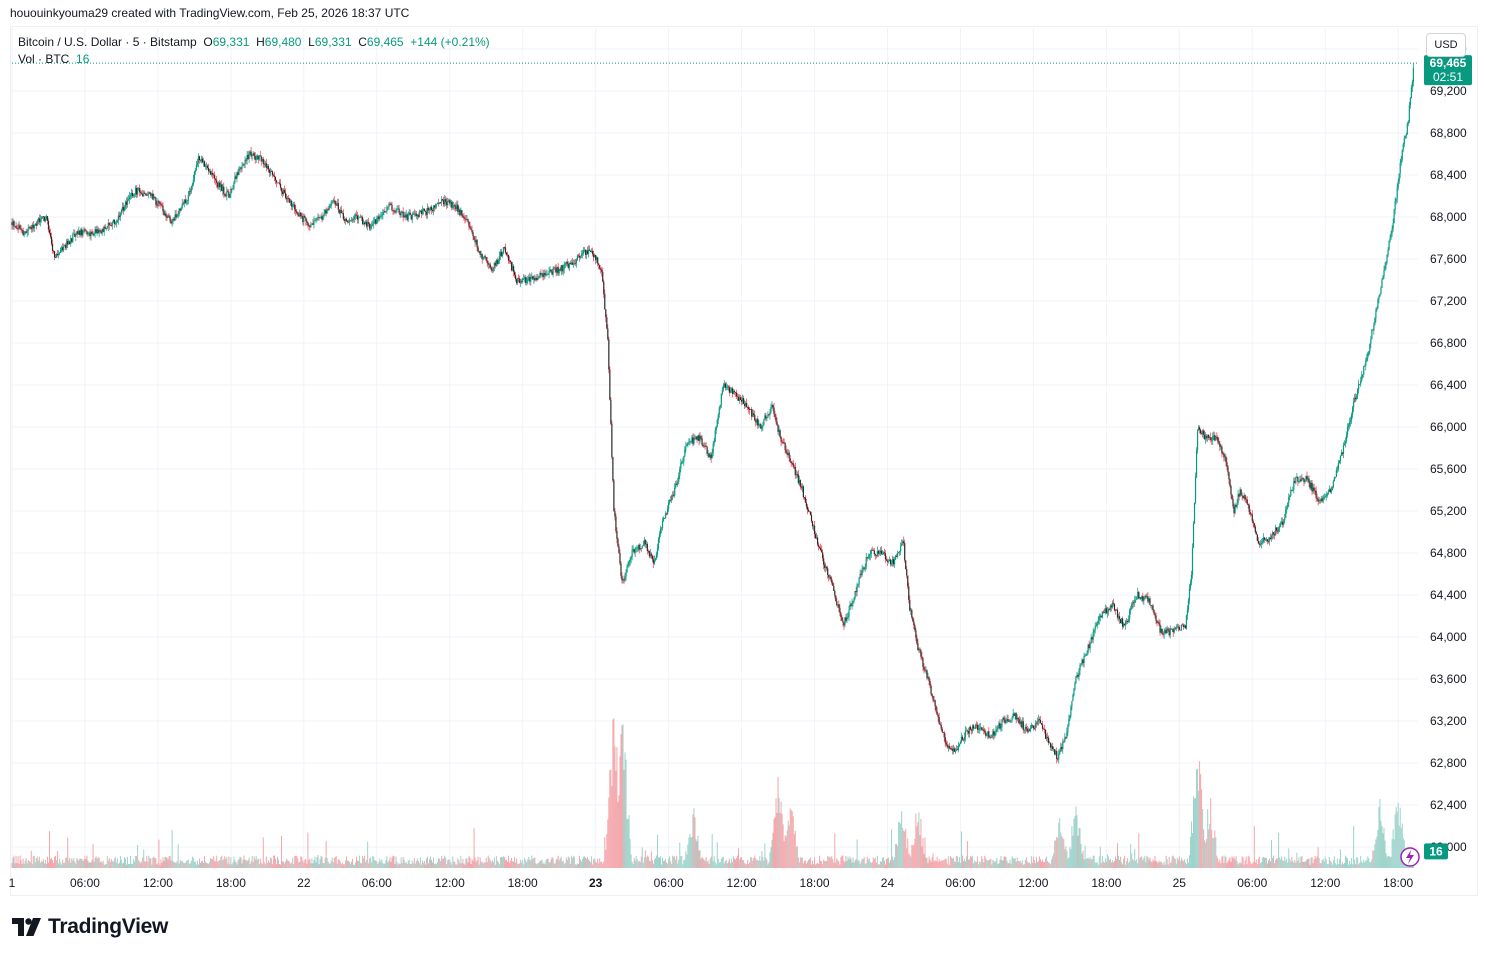 The image size is (1486, 957). I want to click on time-tick-label: 06:00, so click(960, 883).